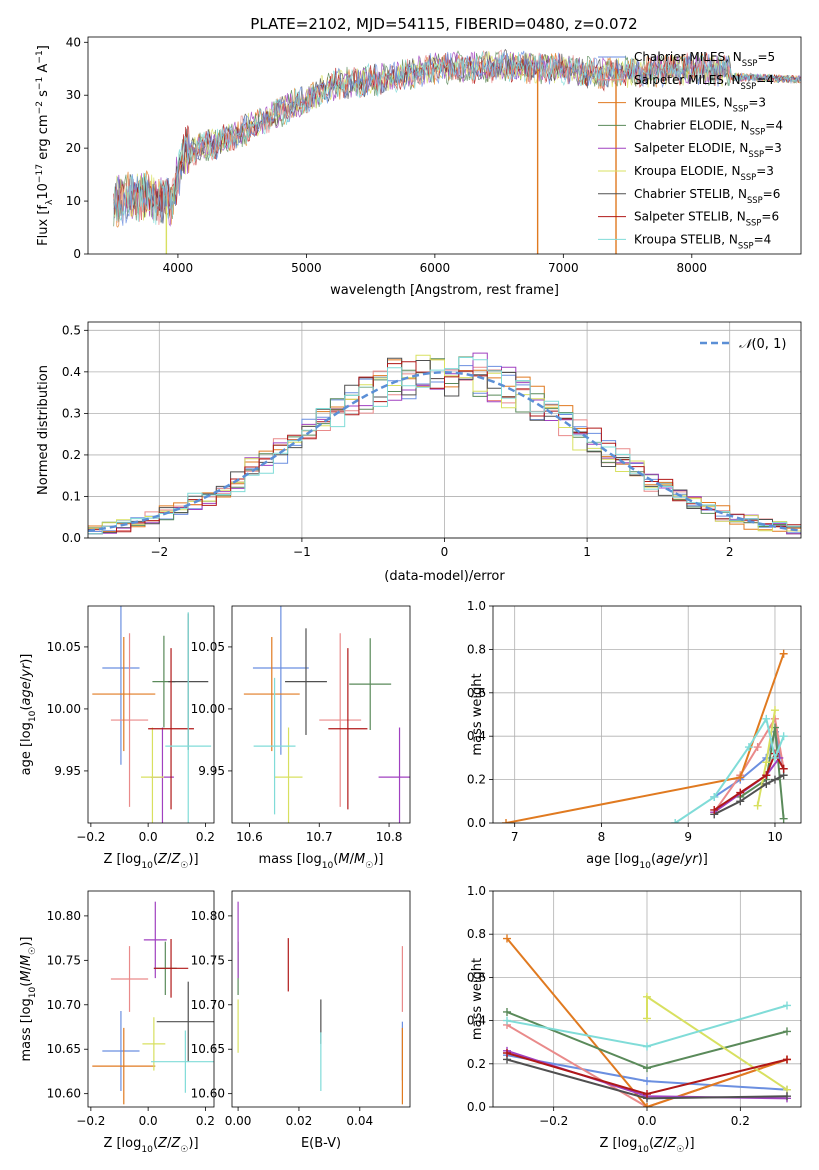 The width and height of the screenshot is (819, 1170). I want to click on x-tick-label: 7, so click(515, 837).